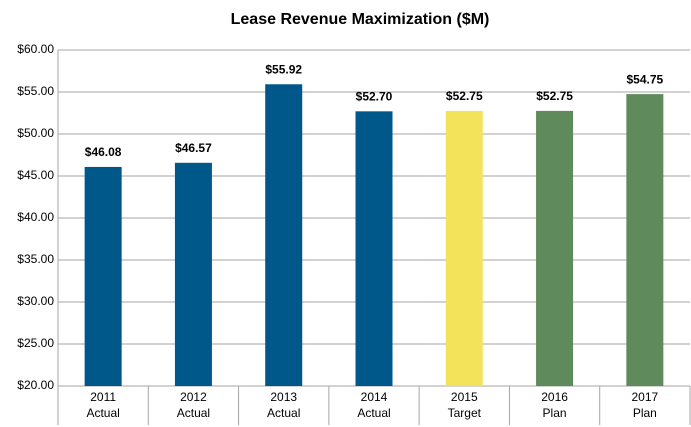  Describe the element at coordinates (283, 397) in the screenshot. I see `x-tick-label: 2013` at that location.